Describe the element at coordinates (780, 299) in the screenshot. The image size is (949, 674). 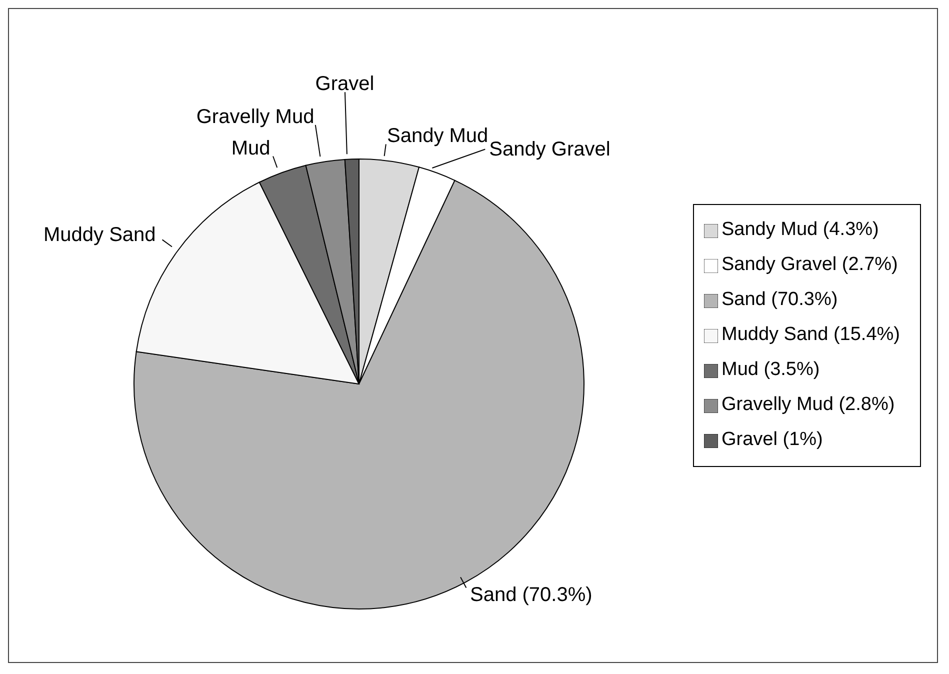
I see `legend-label: Sand (70.3%)` at that location.